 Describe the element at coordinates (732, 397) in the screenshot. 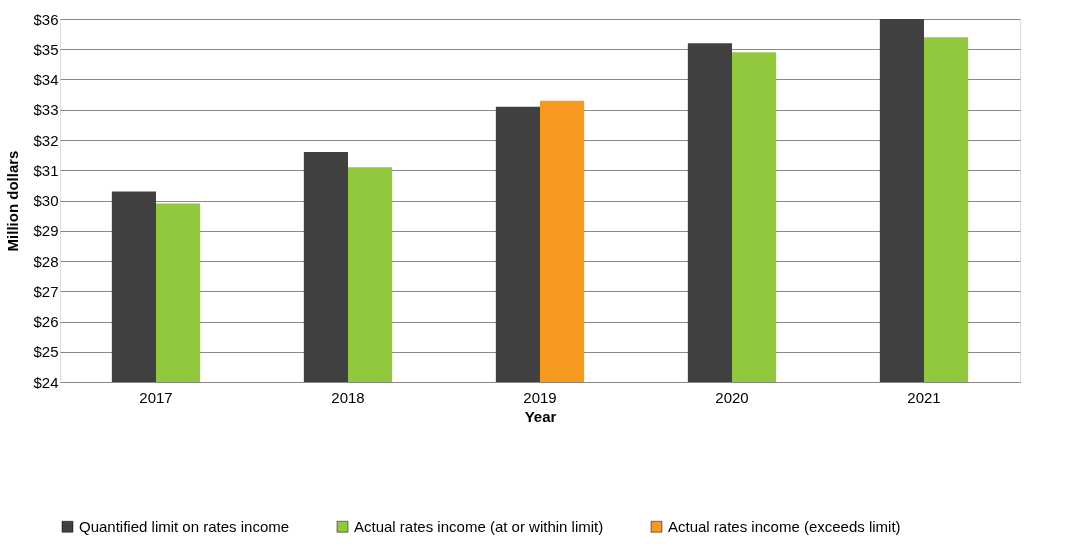

I see `x-tick-label: 2020` at that location.